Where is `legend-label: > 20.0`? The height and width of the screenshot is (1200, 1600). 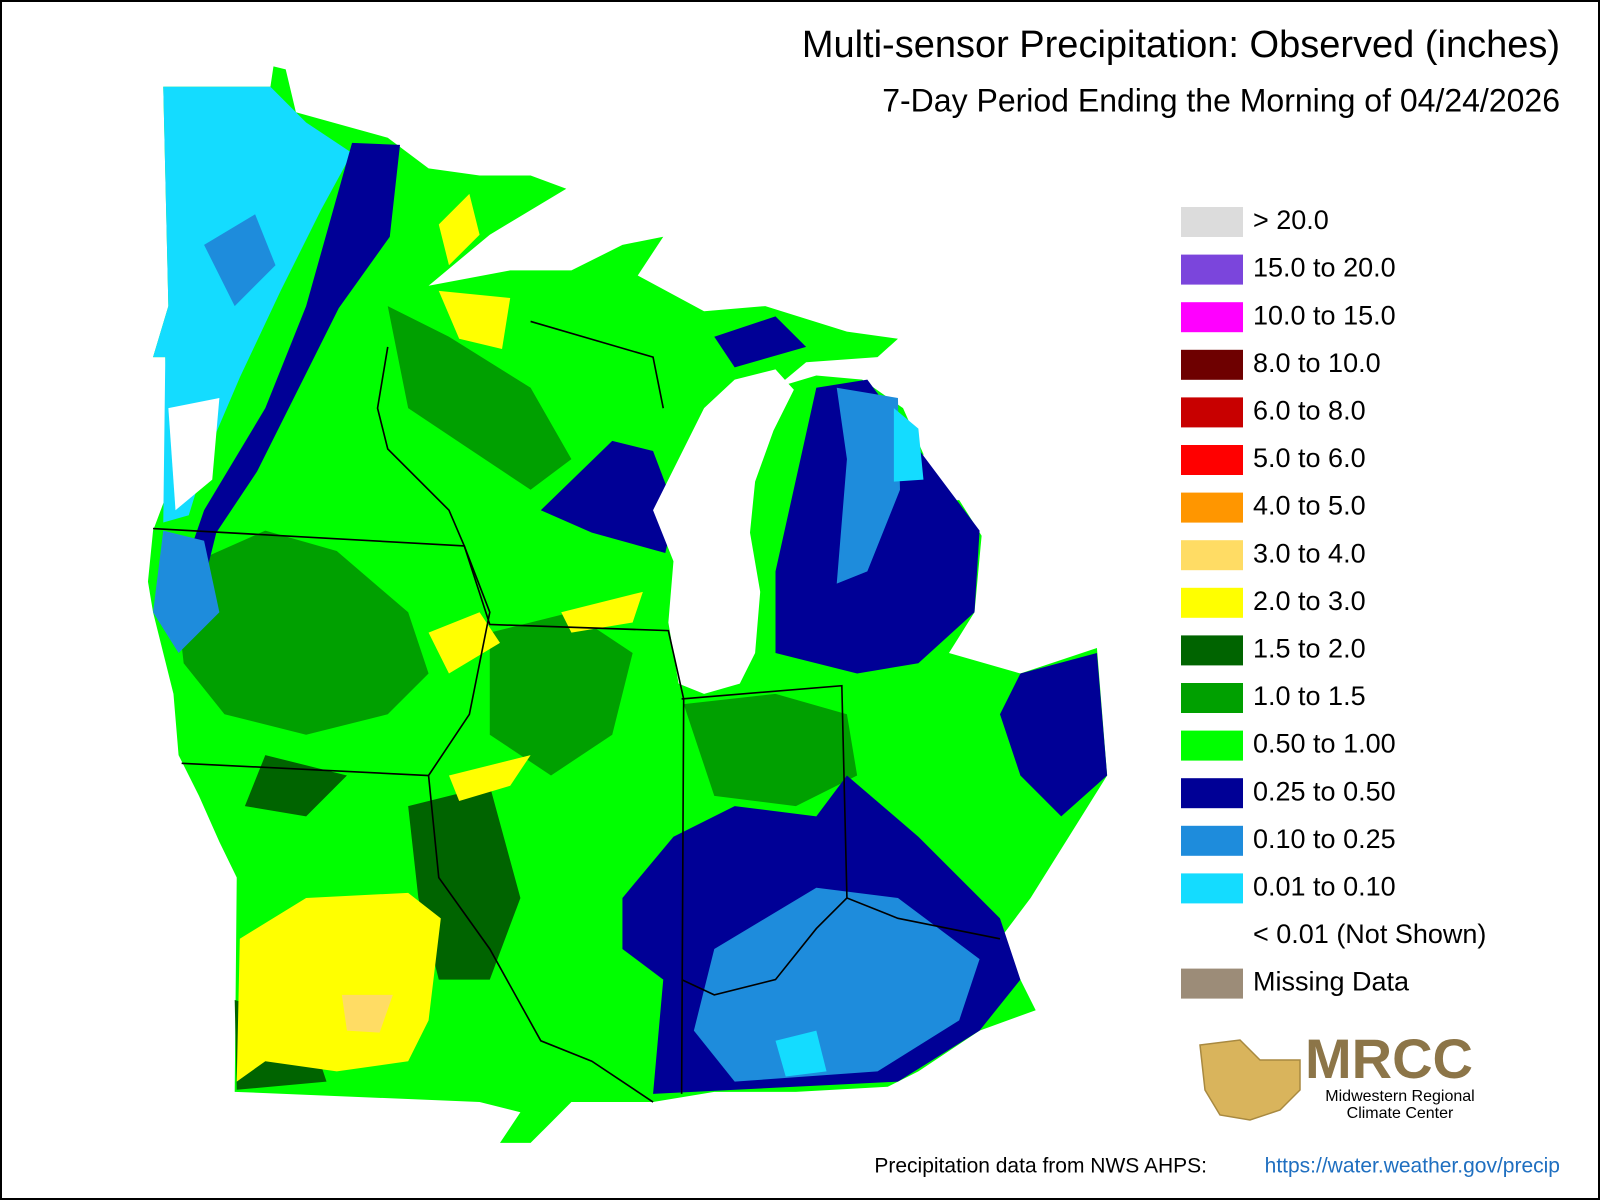
legend-label: > 20.0 is located at coordinates (1291, 220).